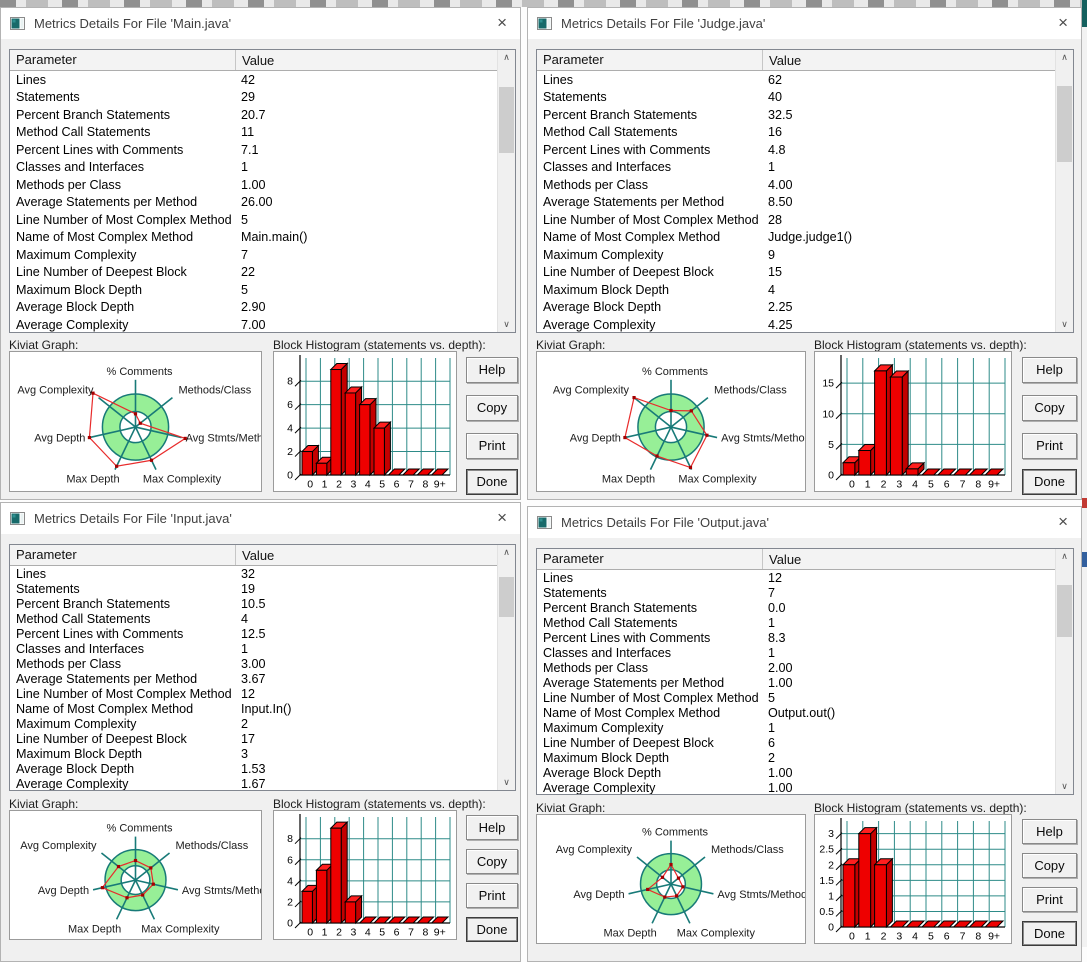 Image resolution: width=1087 pixels, height=962 pixels. Describe the element at coordinates (253, 324) in the screenshot. I see `table-row: Average Complexity 7.00` at that location.